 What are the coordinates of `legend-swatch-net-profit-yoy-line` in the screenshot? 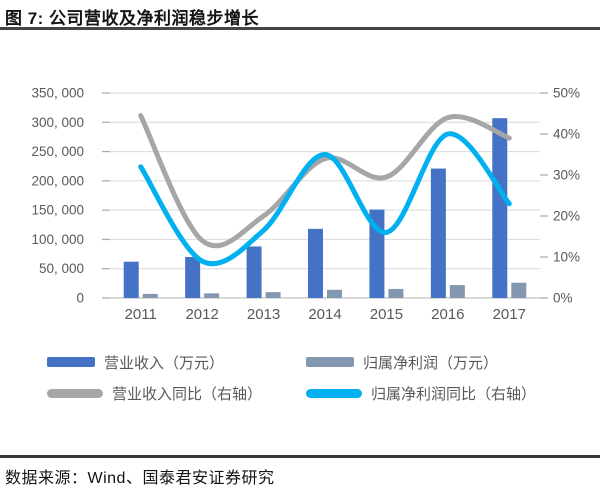 It's located at (334, 393).